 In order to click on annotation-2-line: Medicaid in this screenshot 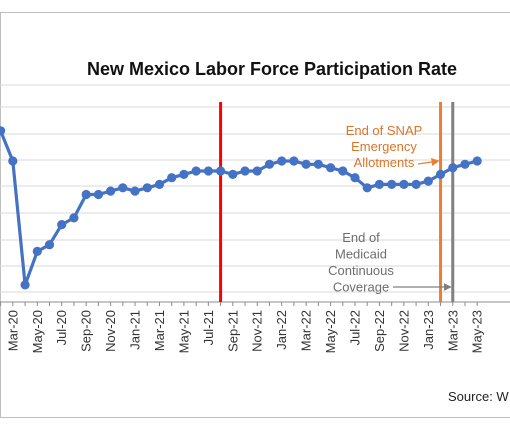, I will do `click(361, 254)`.